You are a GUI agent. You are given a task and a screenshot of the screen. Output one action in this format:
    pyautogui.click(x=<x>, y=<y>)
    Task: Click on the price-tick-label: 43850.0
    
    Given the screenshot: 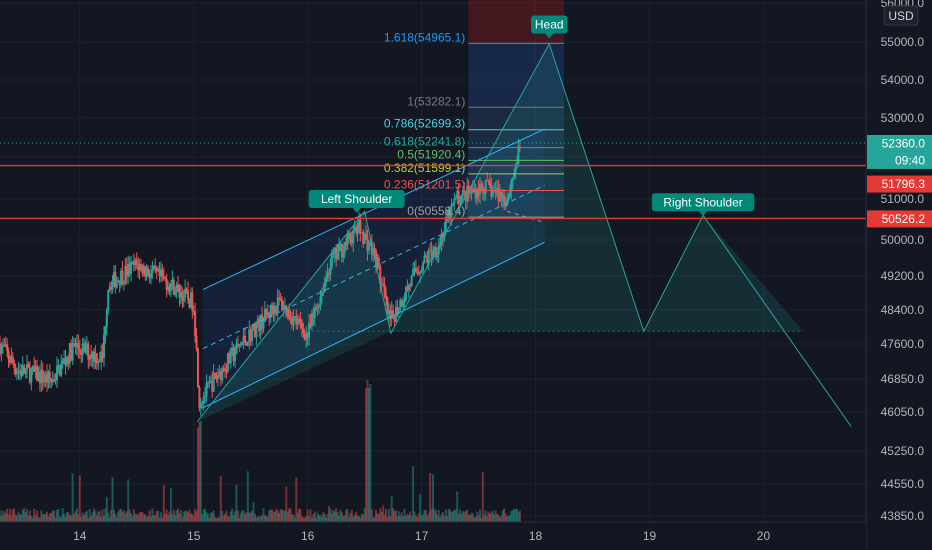 What is the action you would take?
    pyautogui.click(x=903, y=516)
    